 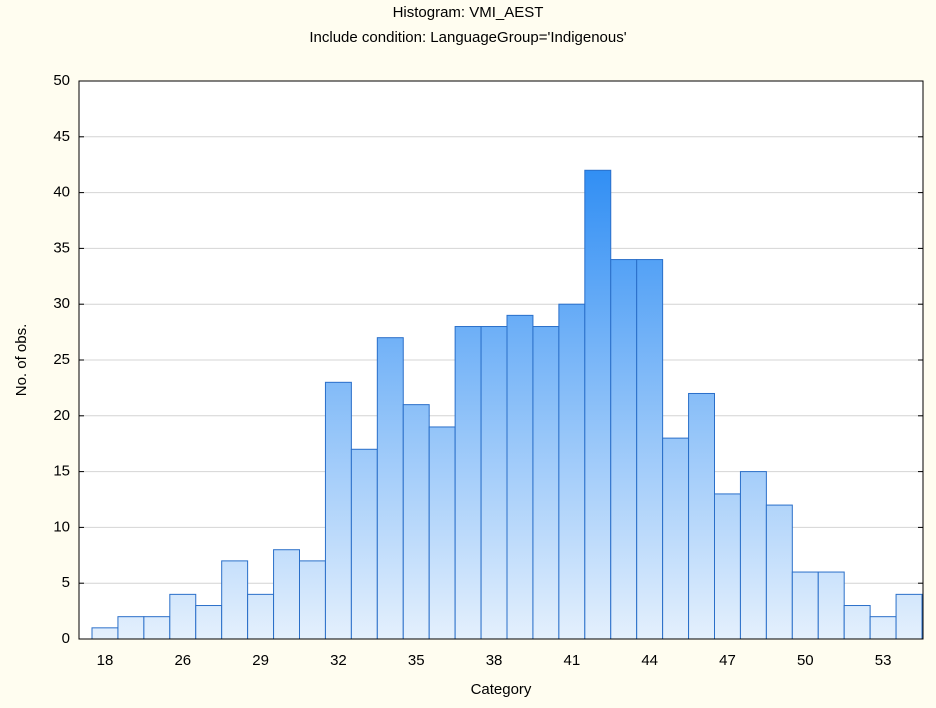 What do you see at coordinates (494, 660) in the screenshot?
I see `x-tick-label: 38` at bounding box center [494, 660].